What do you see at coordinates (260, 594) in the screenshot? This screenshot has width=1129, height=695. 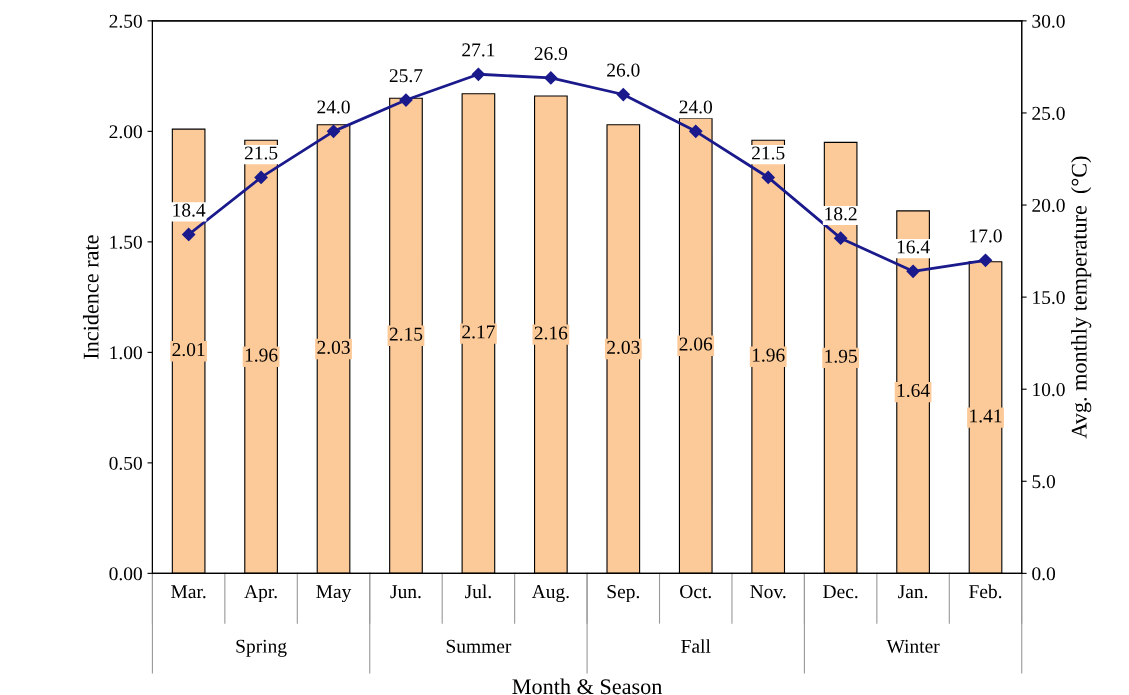 I see `x-tick-label: Apr.` at bounding box center [260, 594].